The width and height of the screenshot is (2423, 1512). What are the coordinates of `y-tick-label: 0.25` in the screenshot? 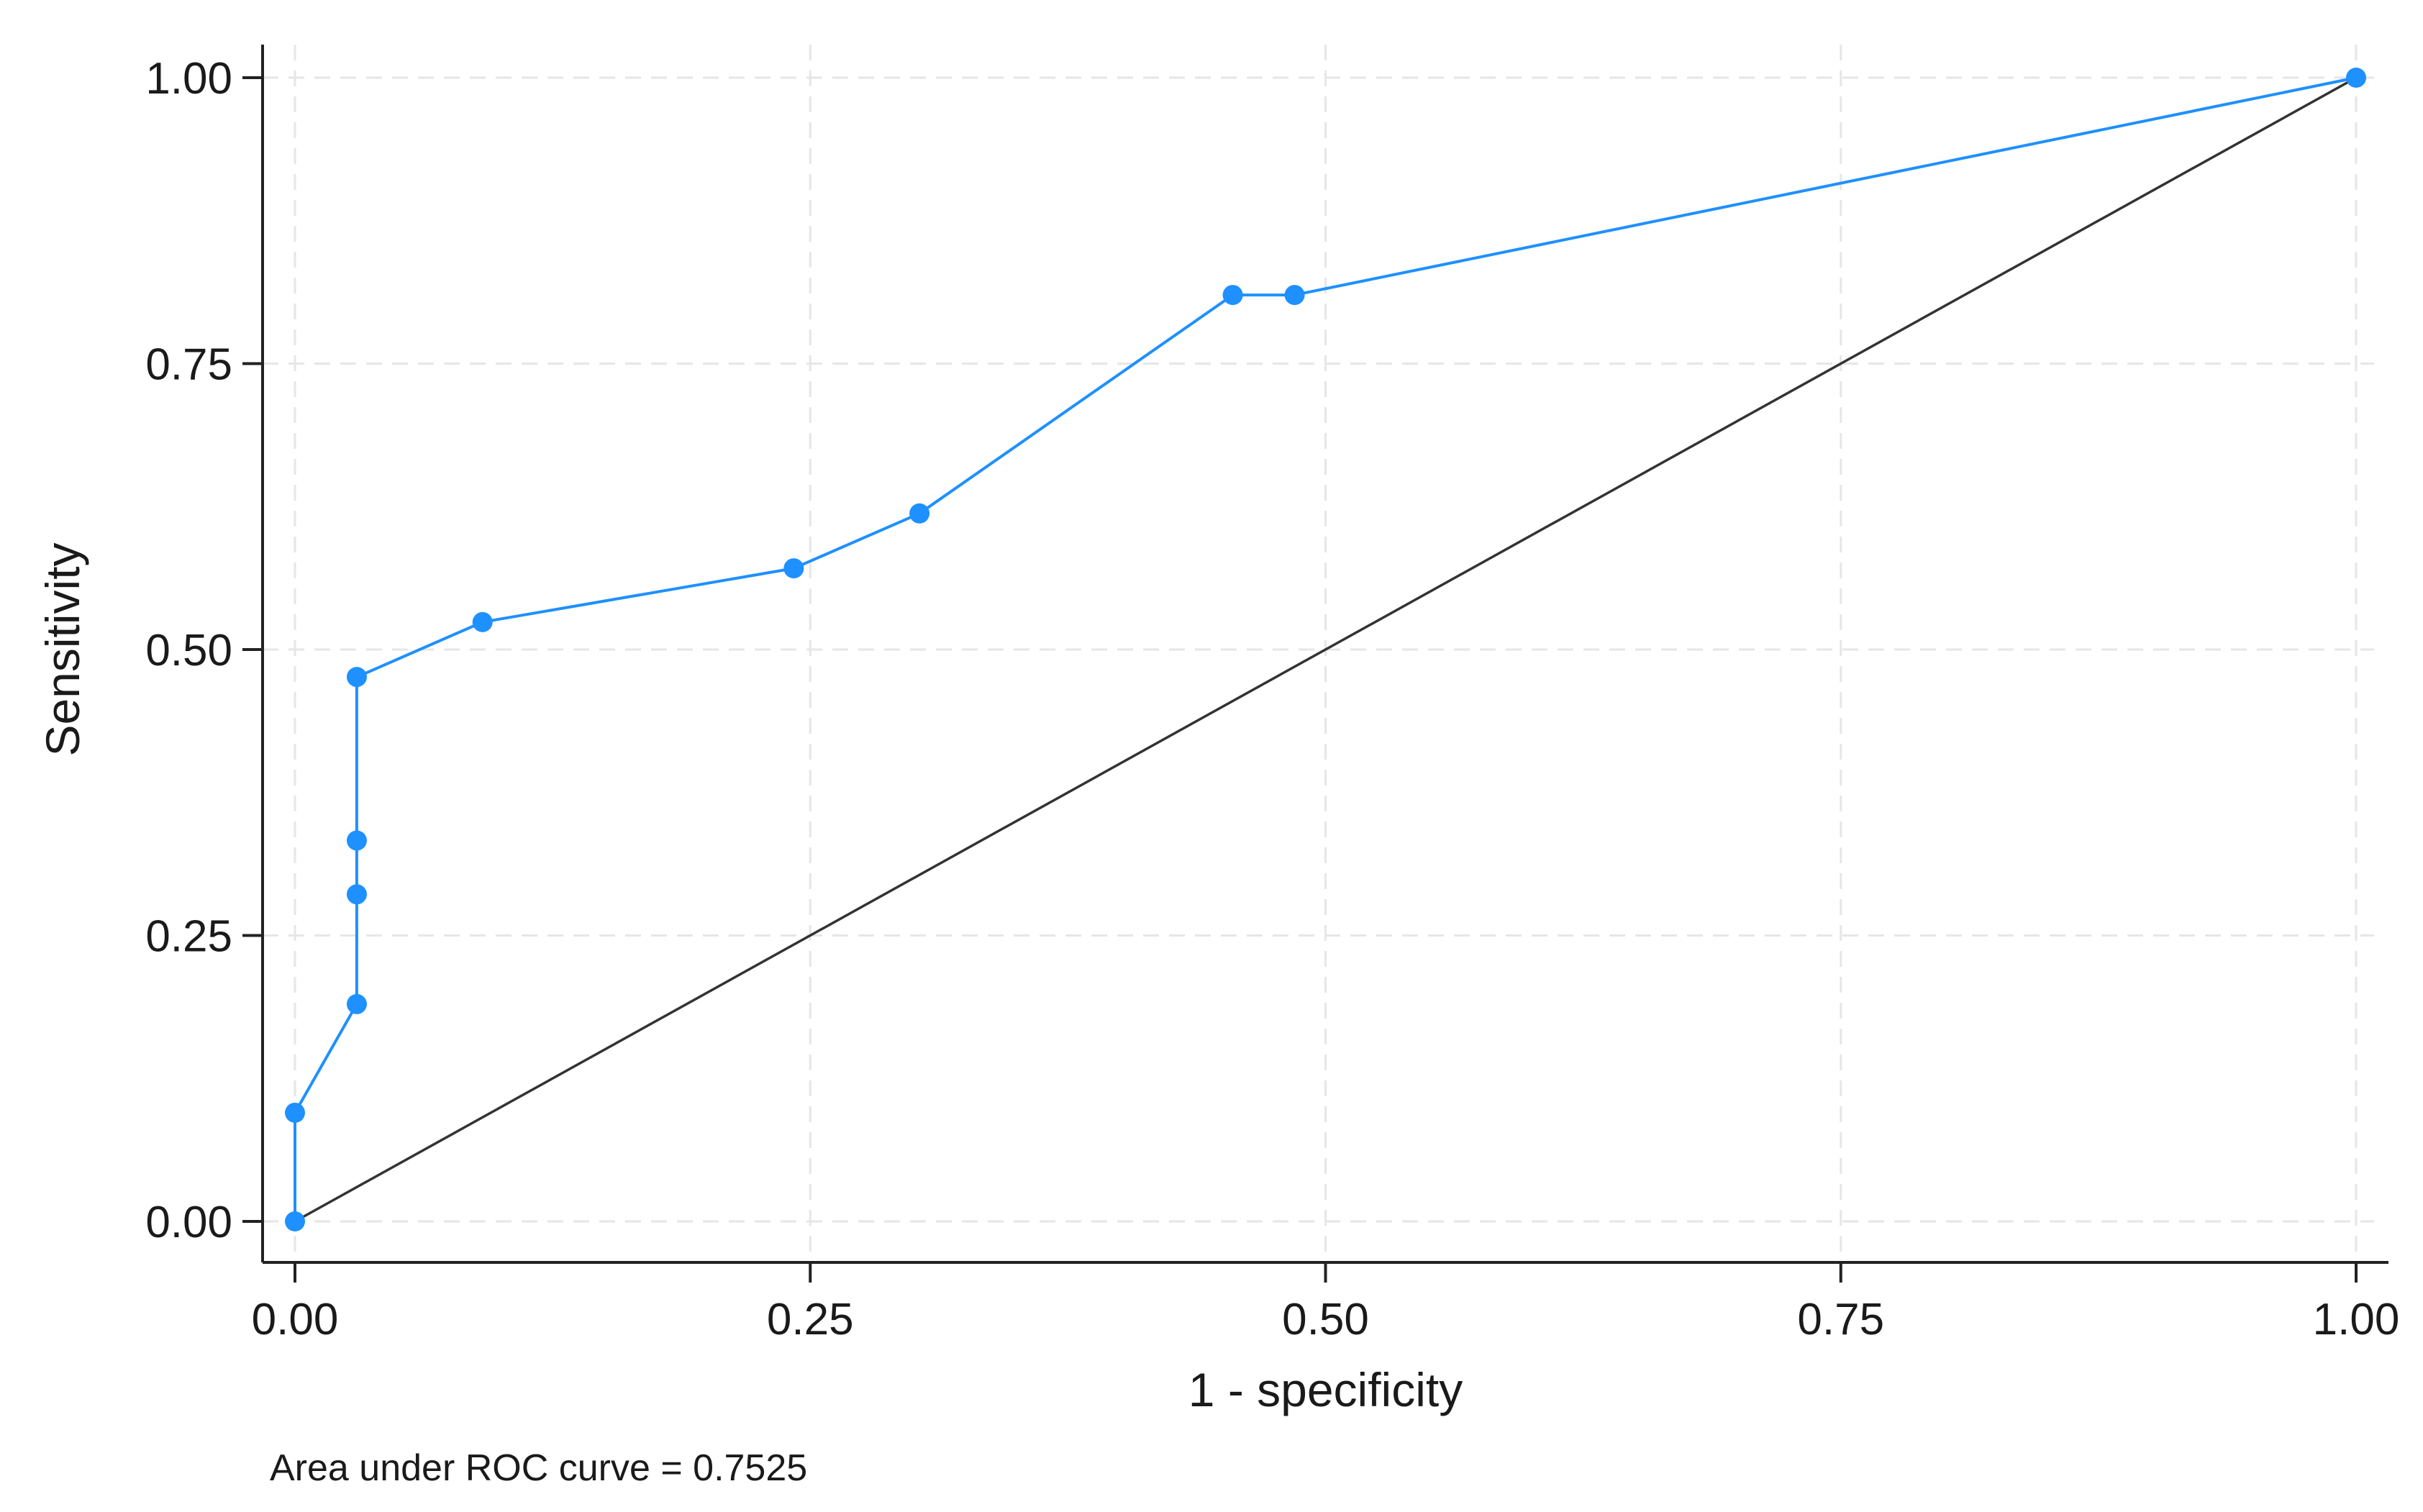 It's located at (188, 937).